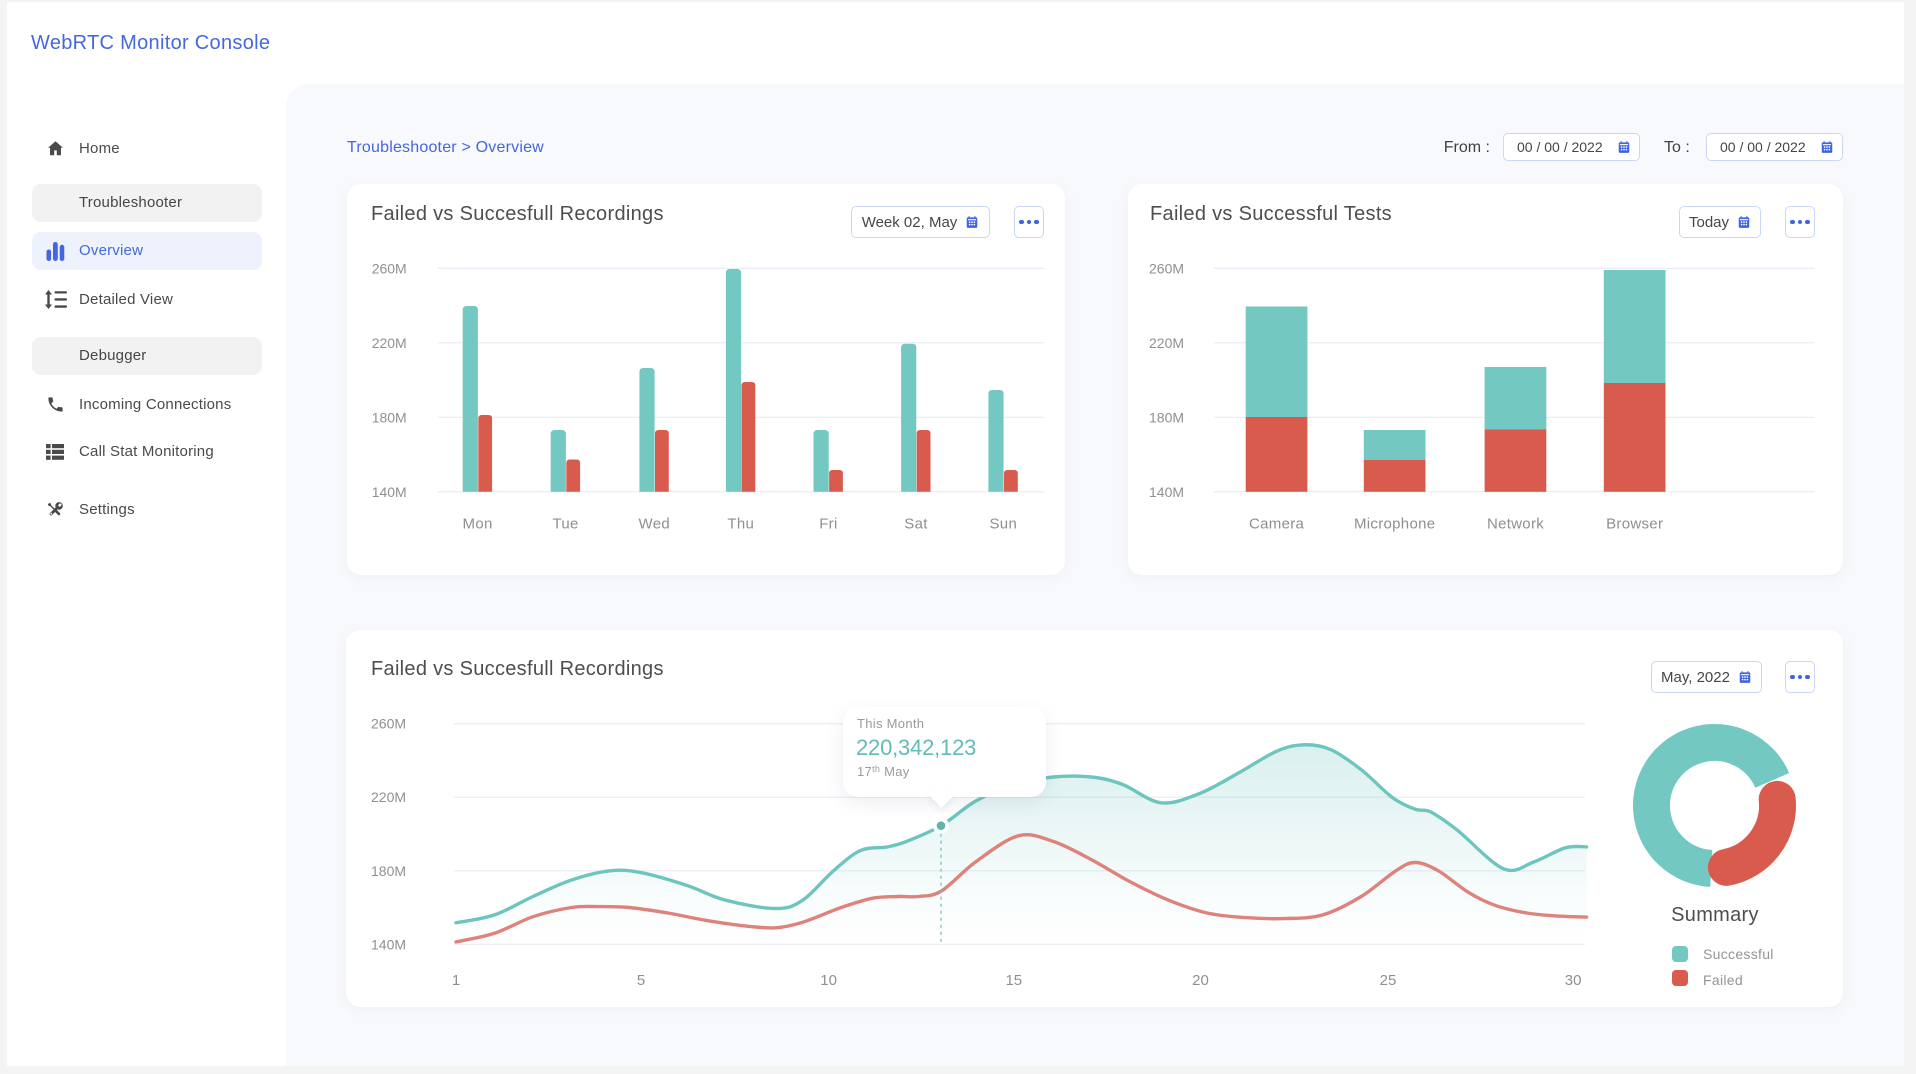 The image size is (1916, 1074). I want to click on svg-text: Tue, so click(565, 524).